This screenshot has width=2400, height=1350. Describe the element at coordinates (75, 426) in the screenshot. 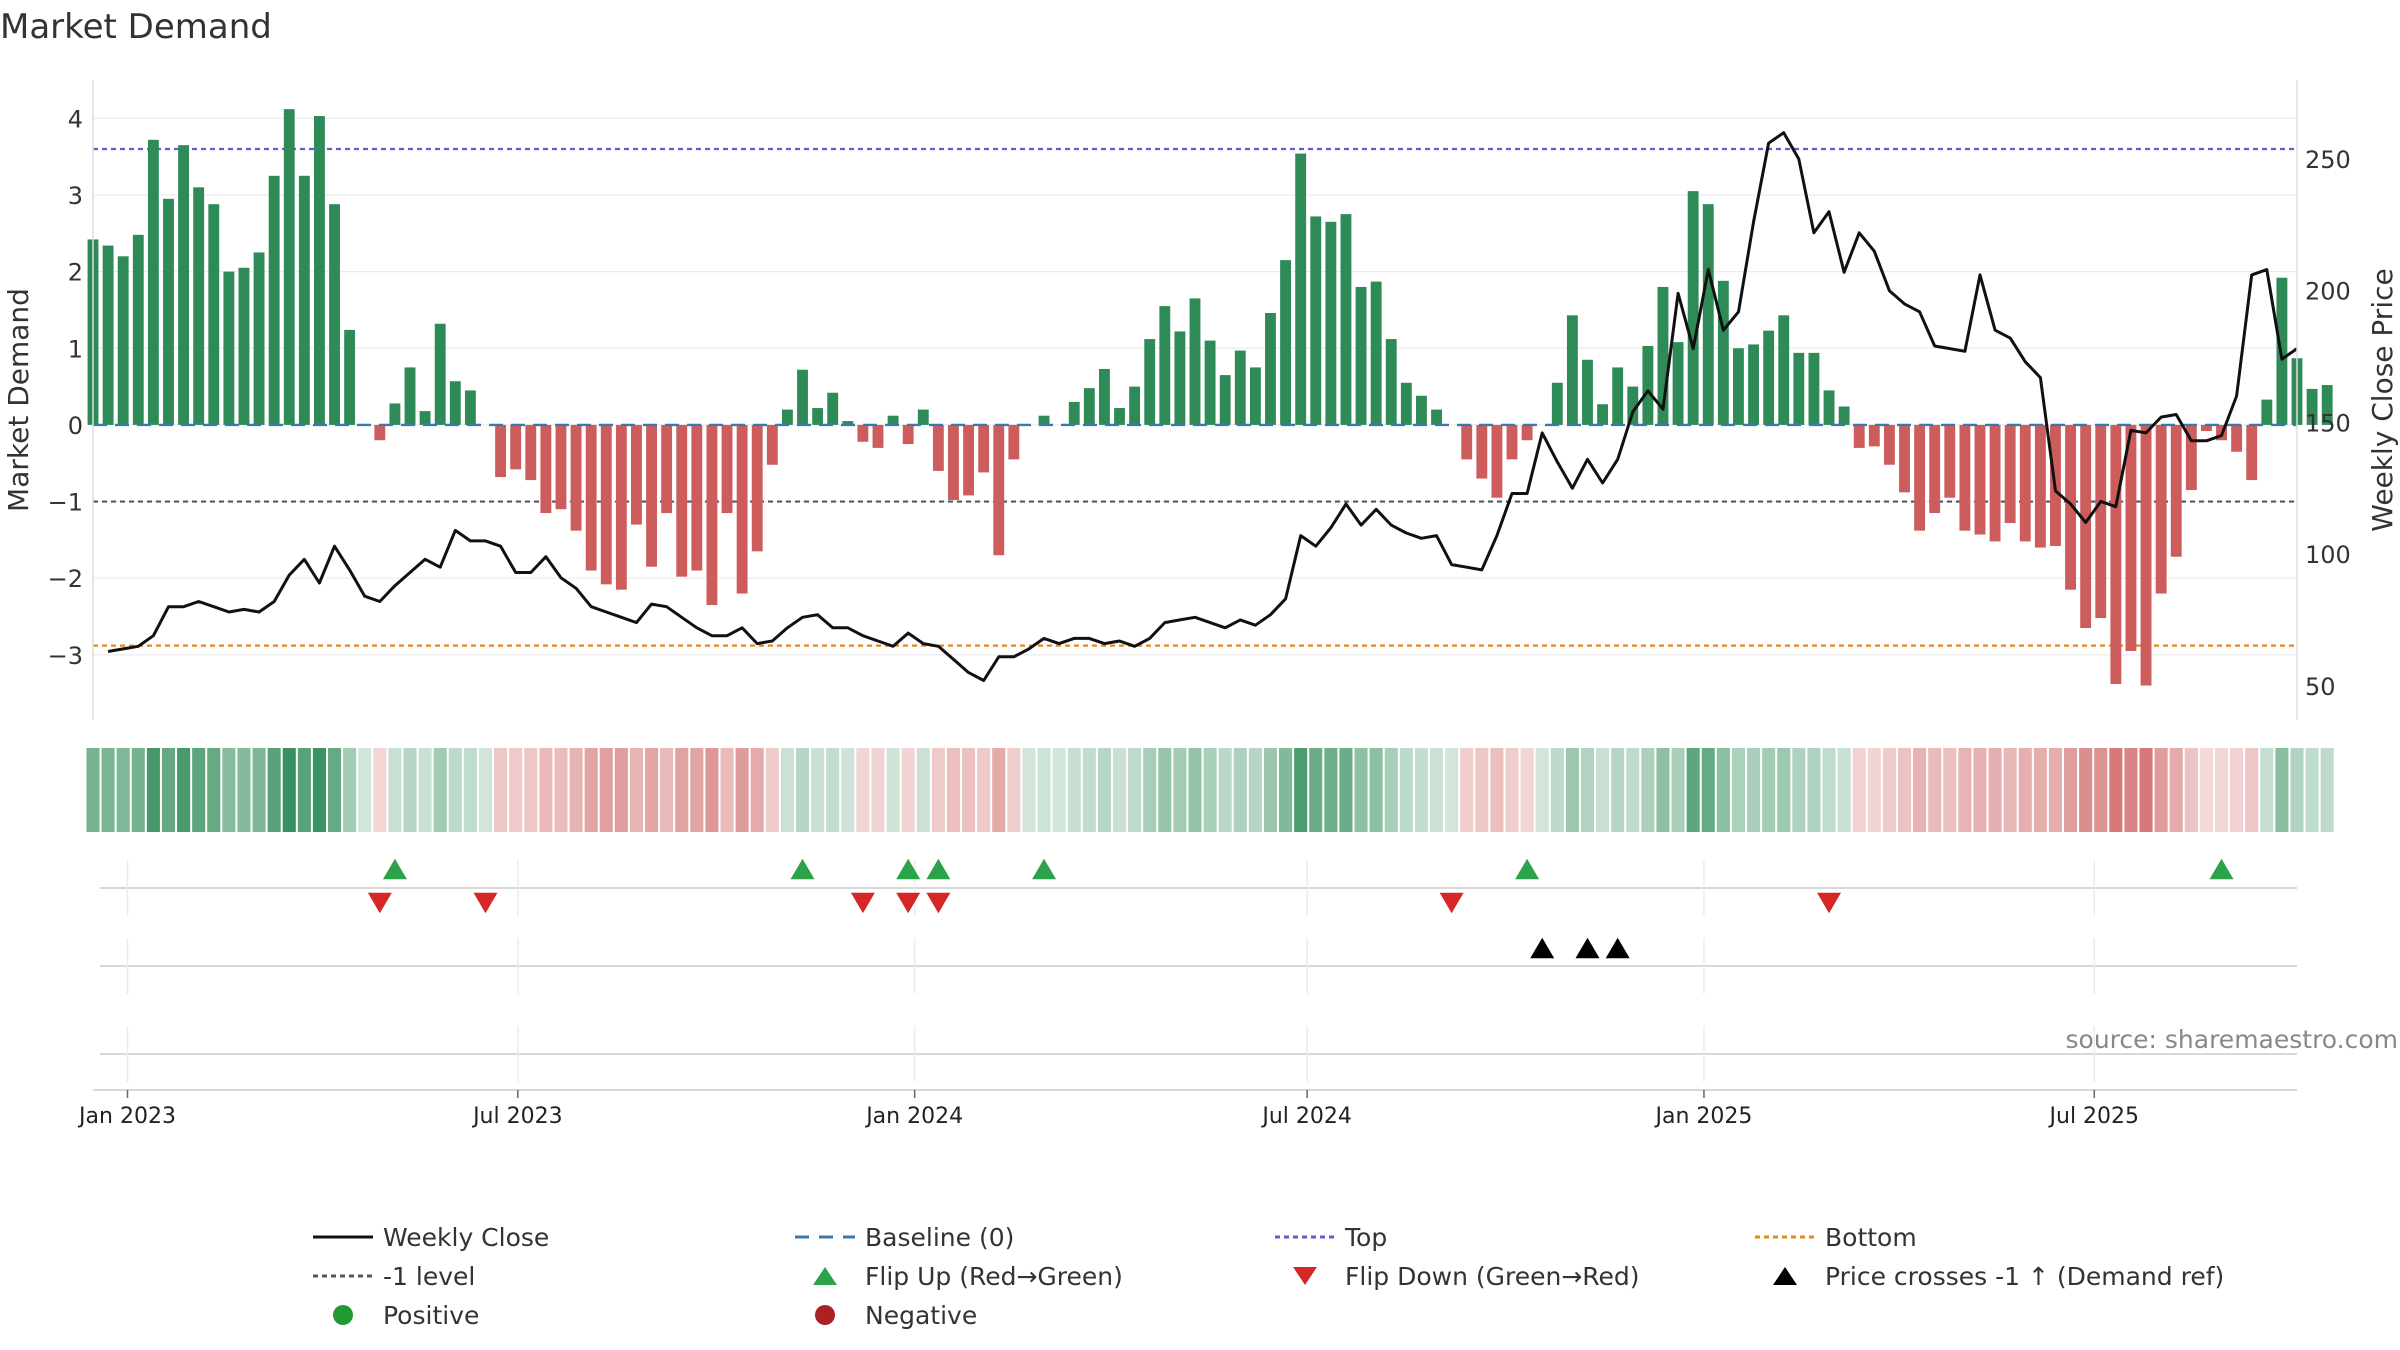

I see `y-tick-label: 0` at that location.